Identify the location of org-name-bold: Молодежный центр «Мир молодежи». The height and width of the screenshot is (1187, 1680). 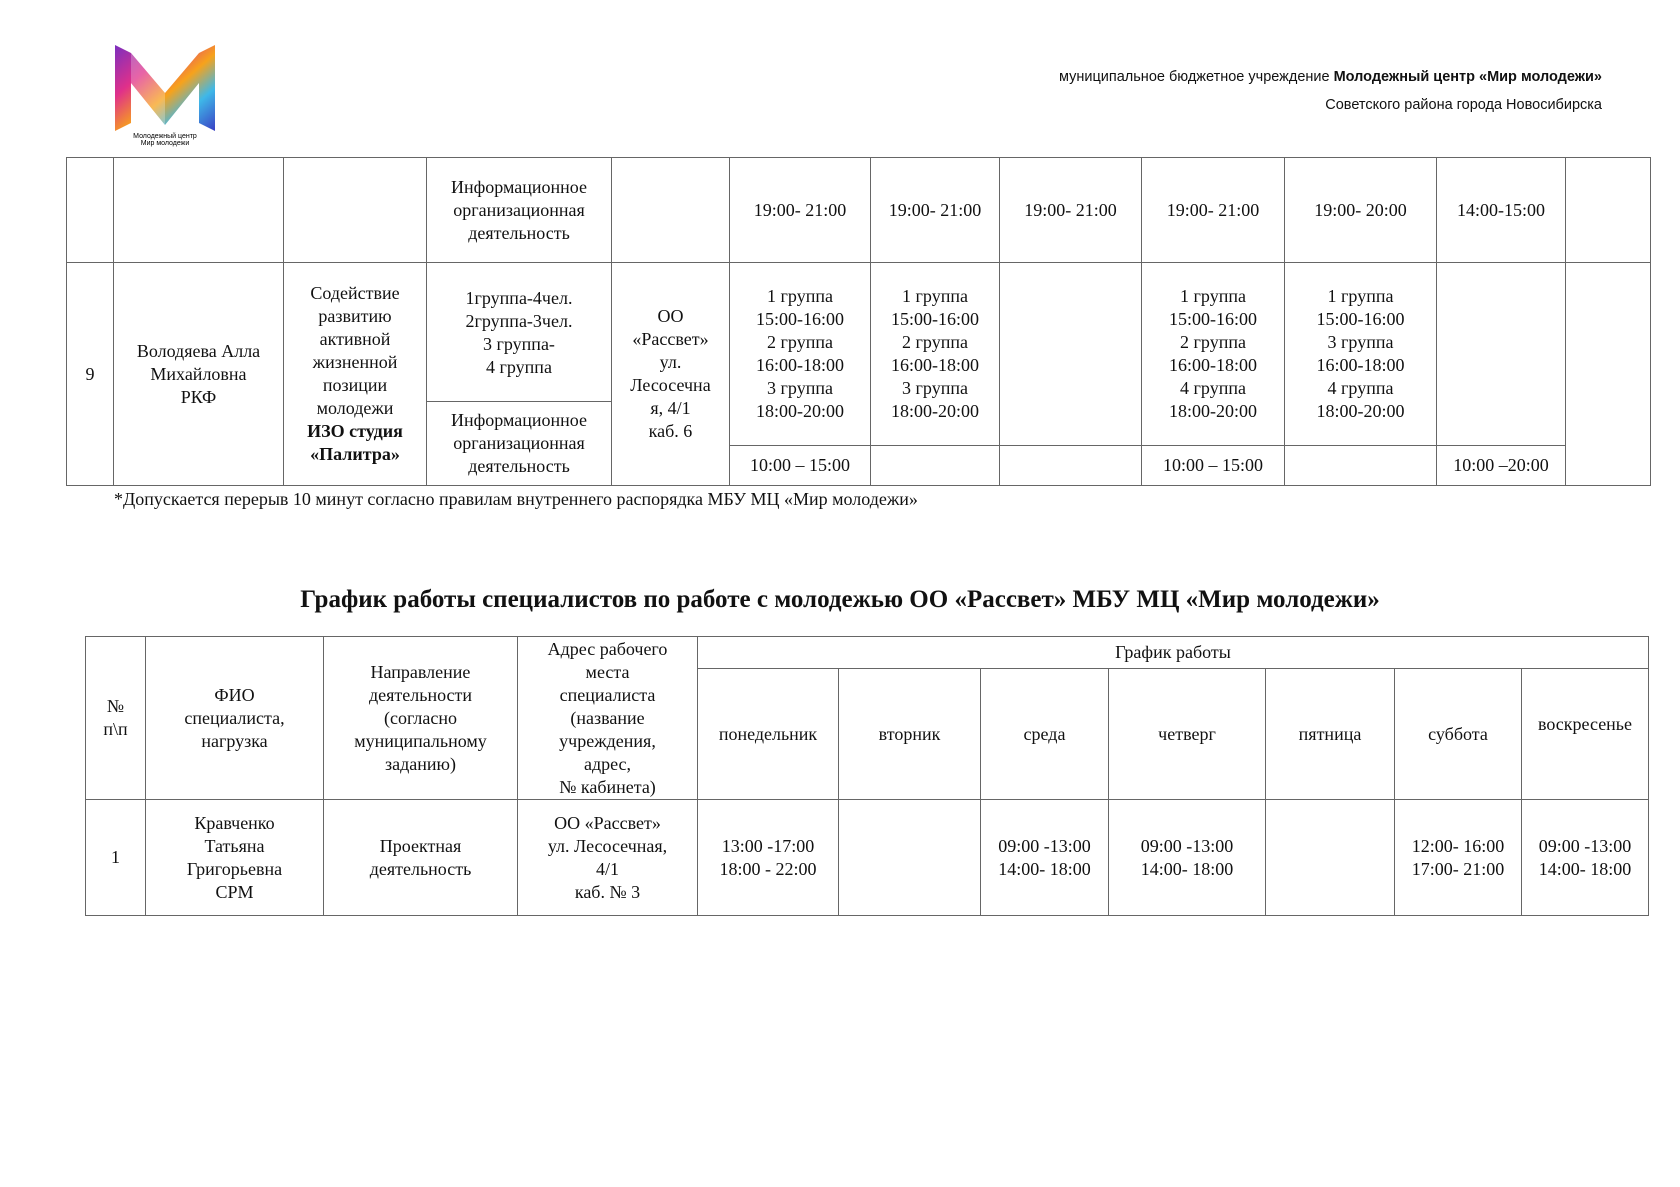
(1467, 77).